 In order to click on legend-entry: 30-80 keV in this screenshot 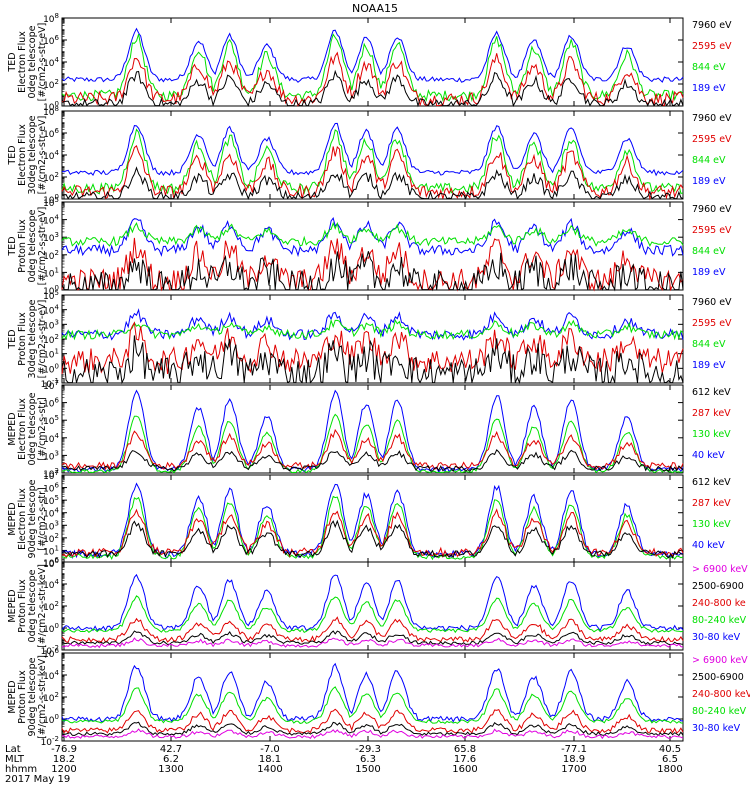, I will do `click(716, 637)`.